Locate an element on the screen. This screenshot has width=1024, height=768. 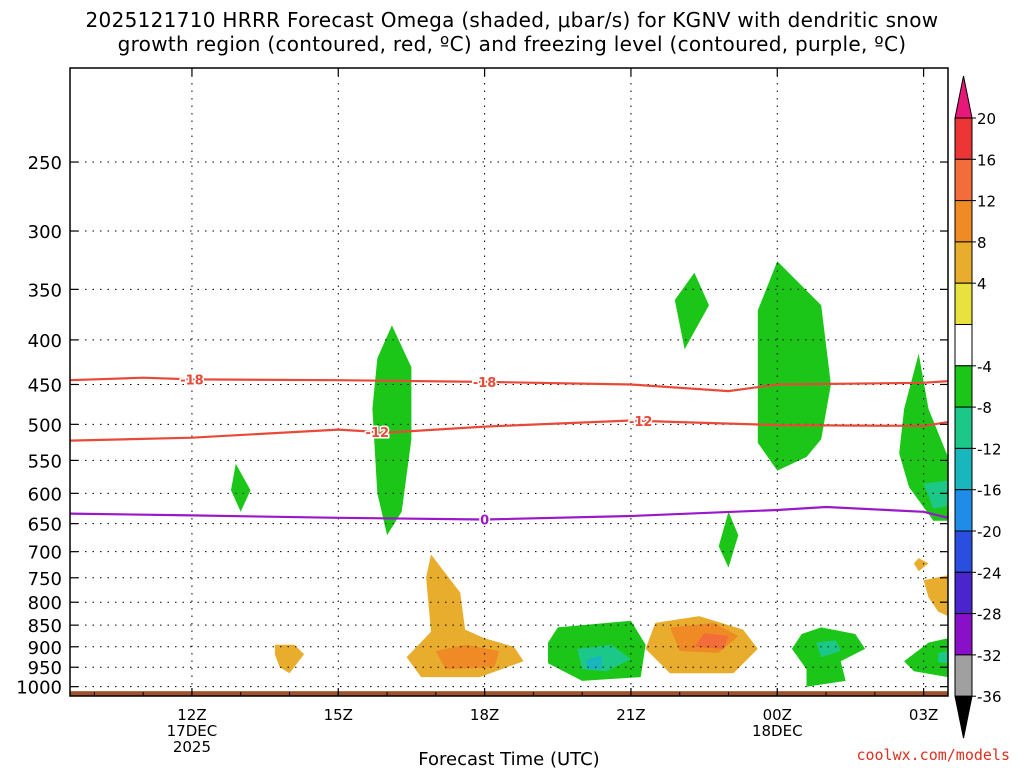
colorbar-label-7: -12 is located at coordinates (989, 449).